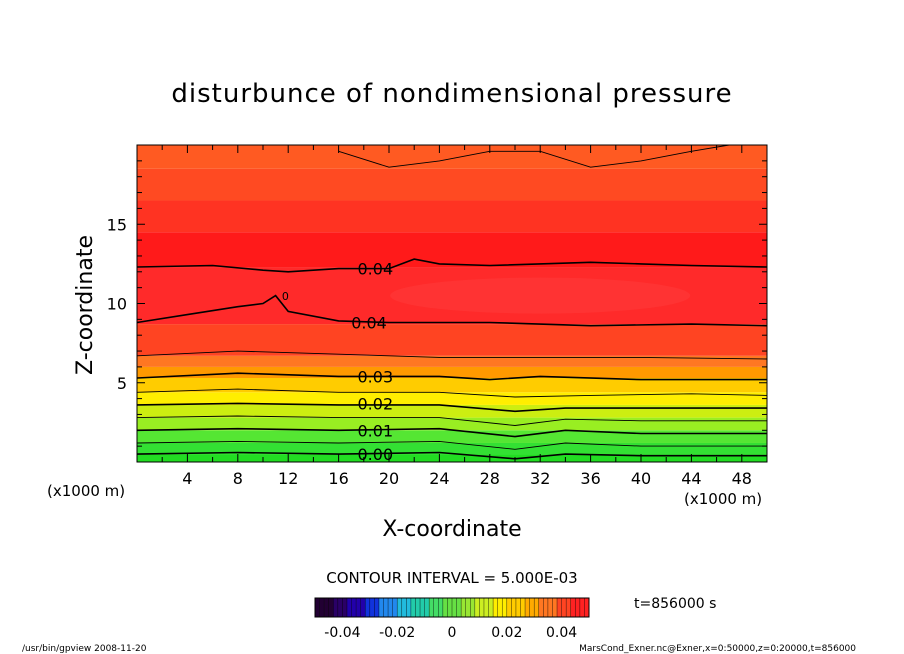  What do you see at coordinates (376, 403) in the screenshot?
I see `contour-label: 0.02` at bounding box center [376, 403].